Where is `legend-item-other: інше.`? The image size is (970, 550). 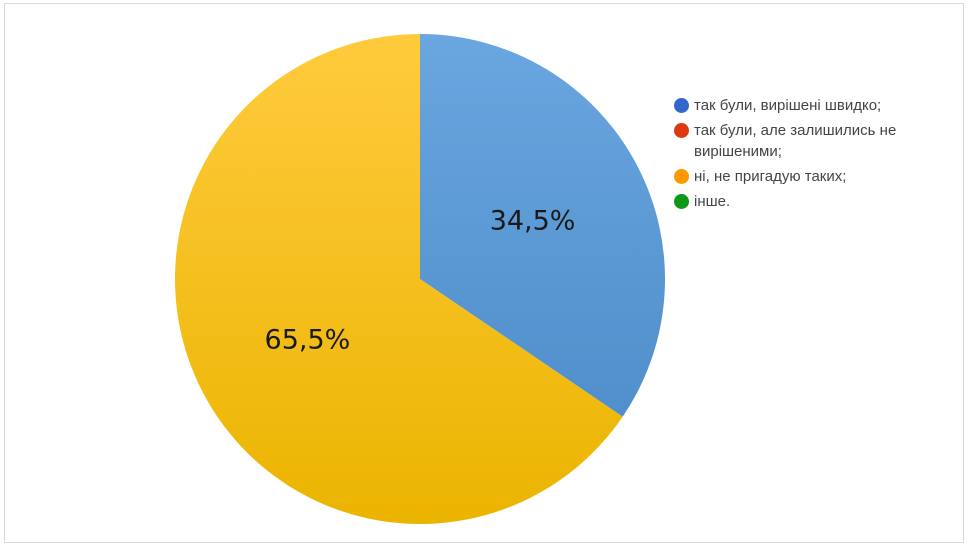
legend-item-other: інше. is located at coordinates (817, 201).